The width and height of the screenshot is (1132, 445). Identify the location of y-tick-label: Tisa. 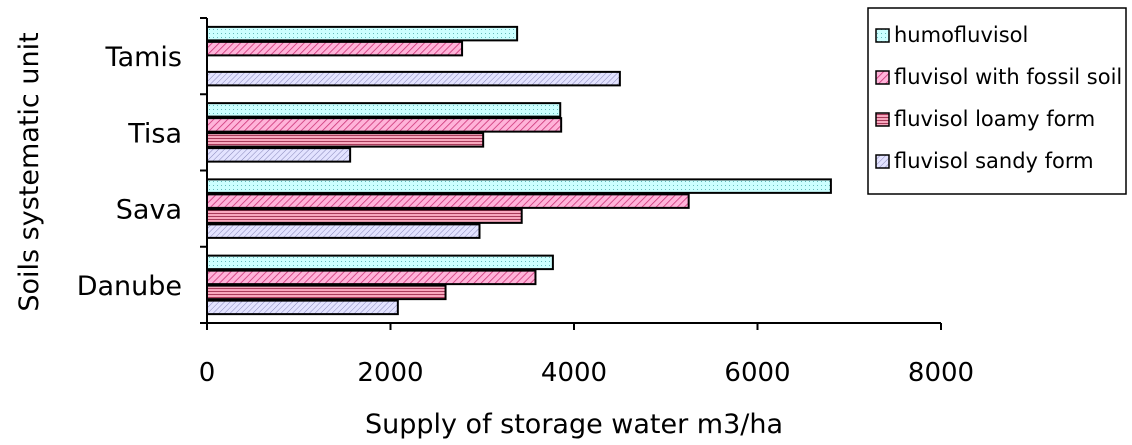
(154, 133).